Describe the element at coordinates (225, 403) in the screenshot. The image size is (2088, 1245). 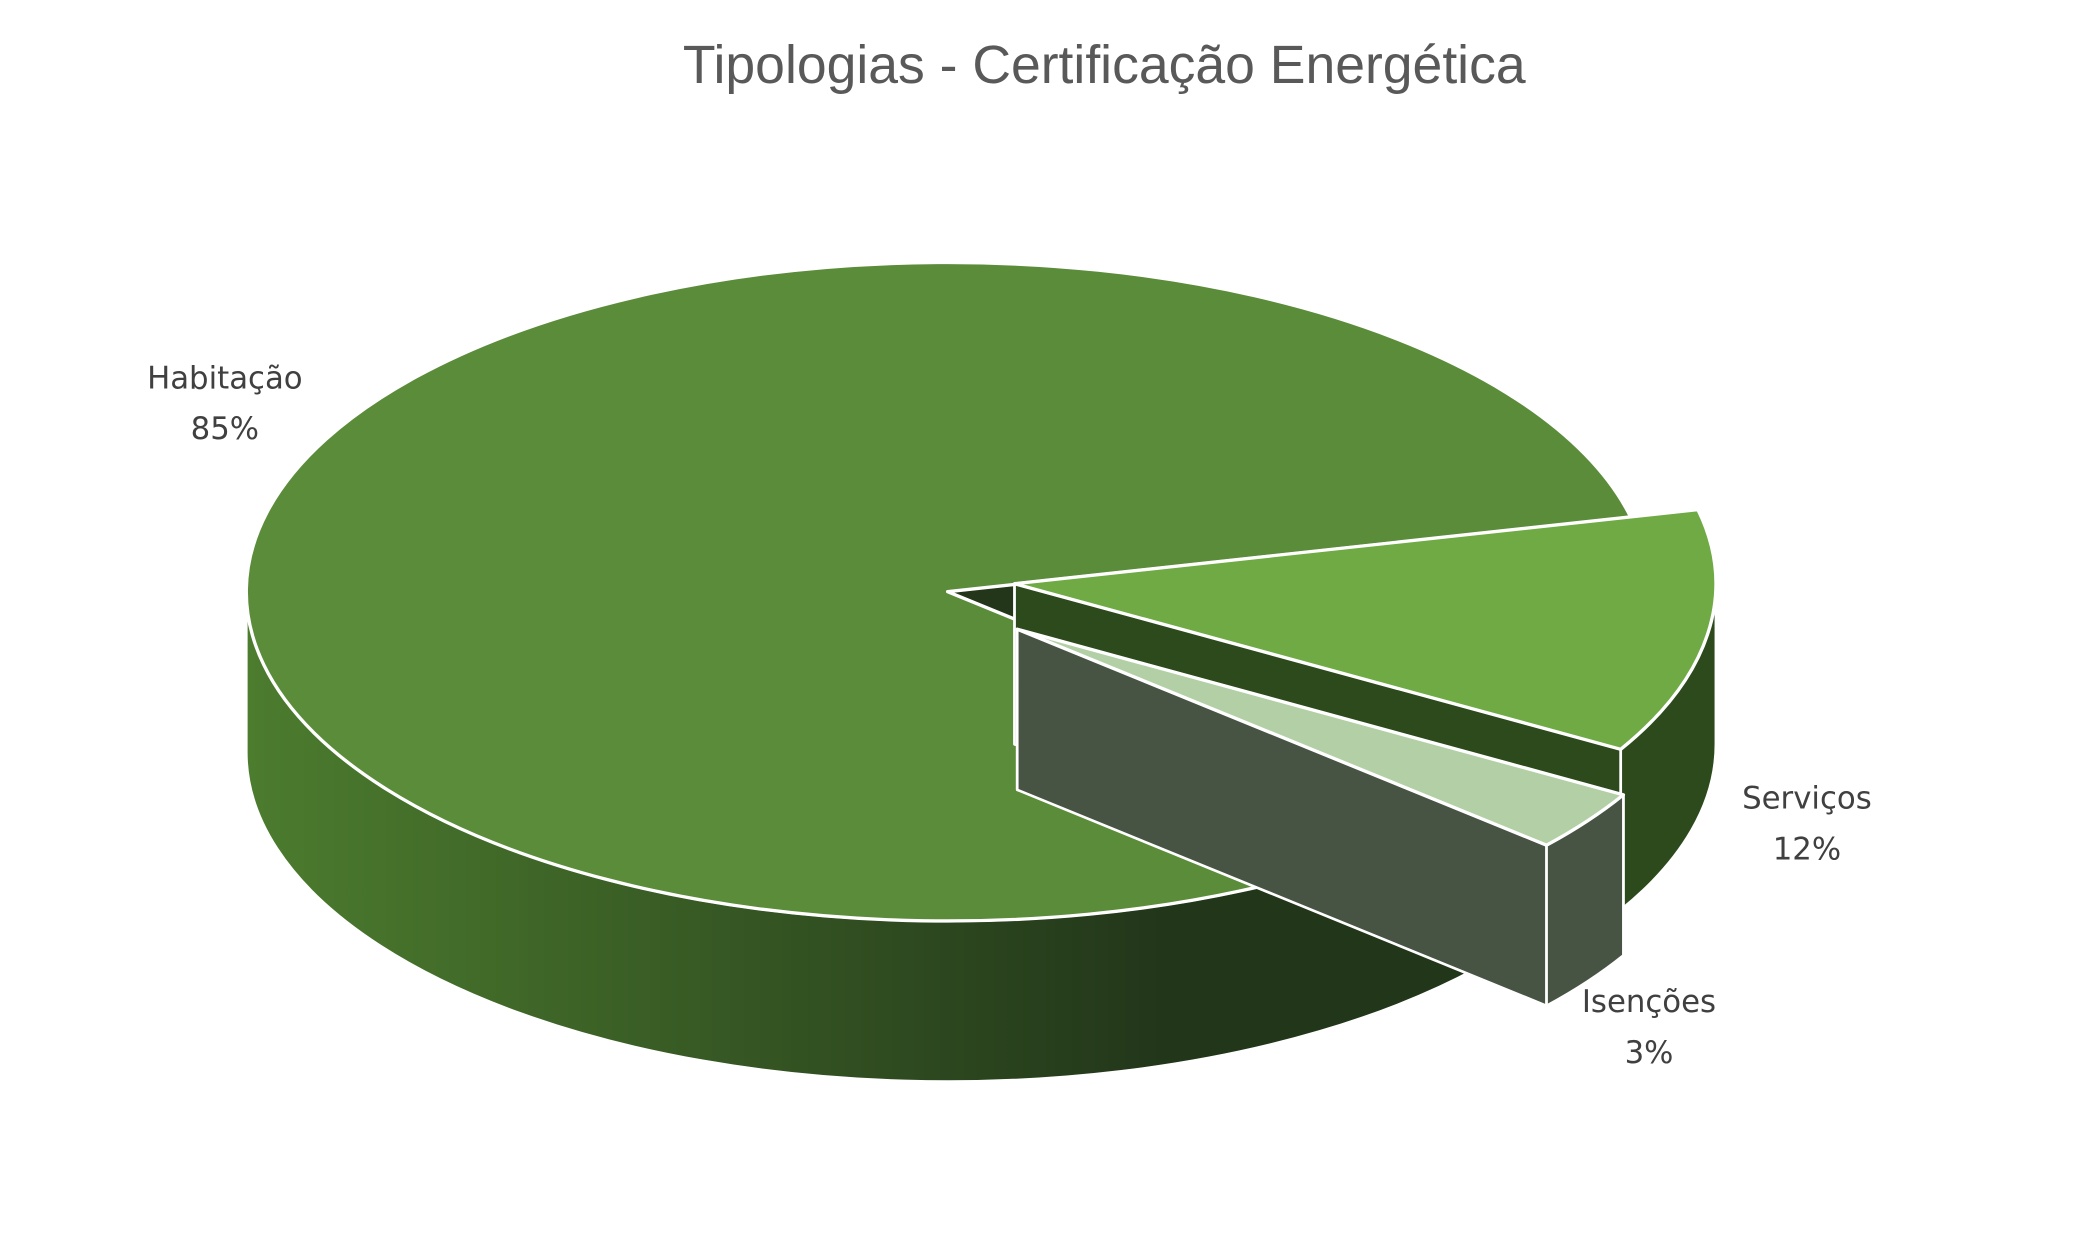
I see `data-label-habitacao: Habitação 85%` at that location.